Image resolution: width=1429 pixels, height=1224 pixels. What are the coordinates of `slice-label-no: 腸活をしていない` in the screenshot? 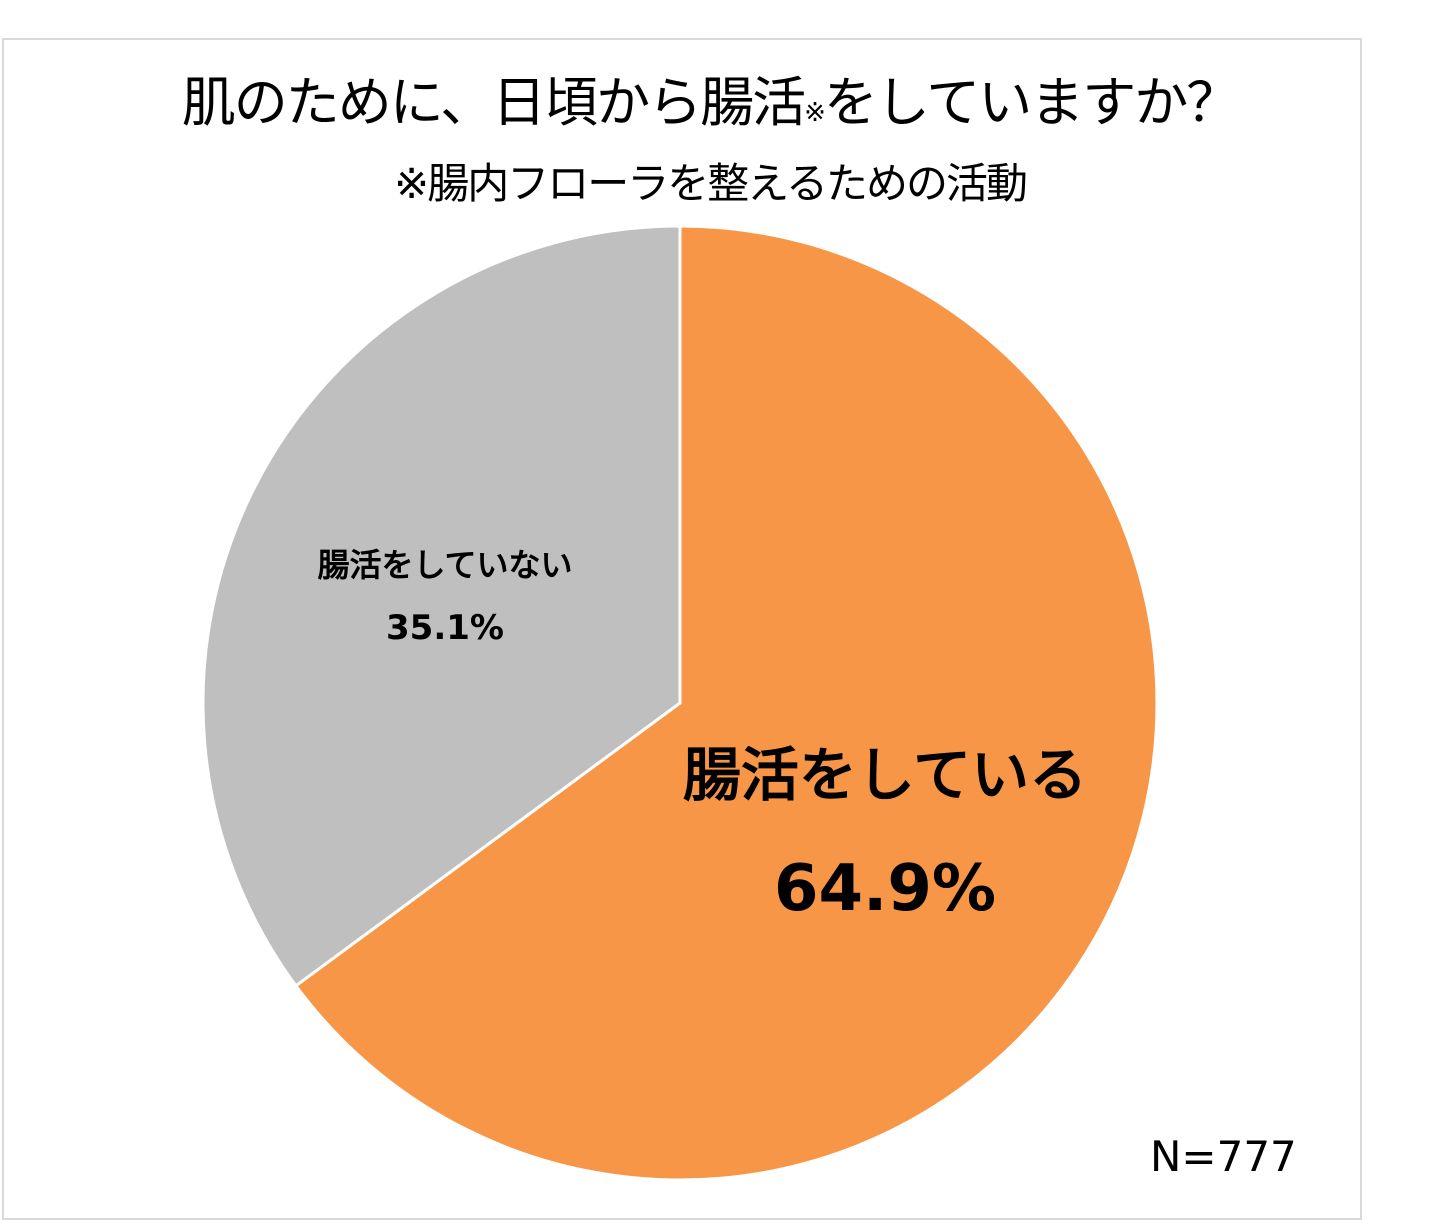 It's located at (445, 565).